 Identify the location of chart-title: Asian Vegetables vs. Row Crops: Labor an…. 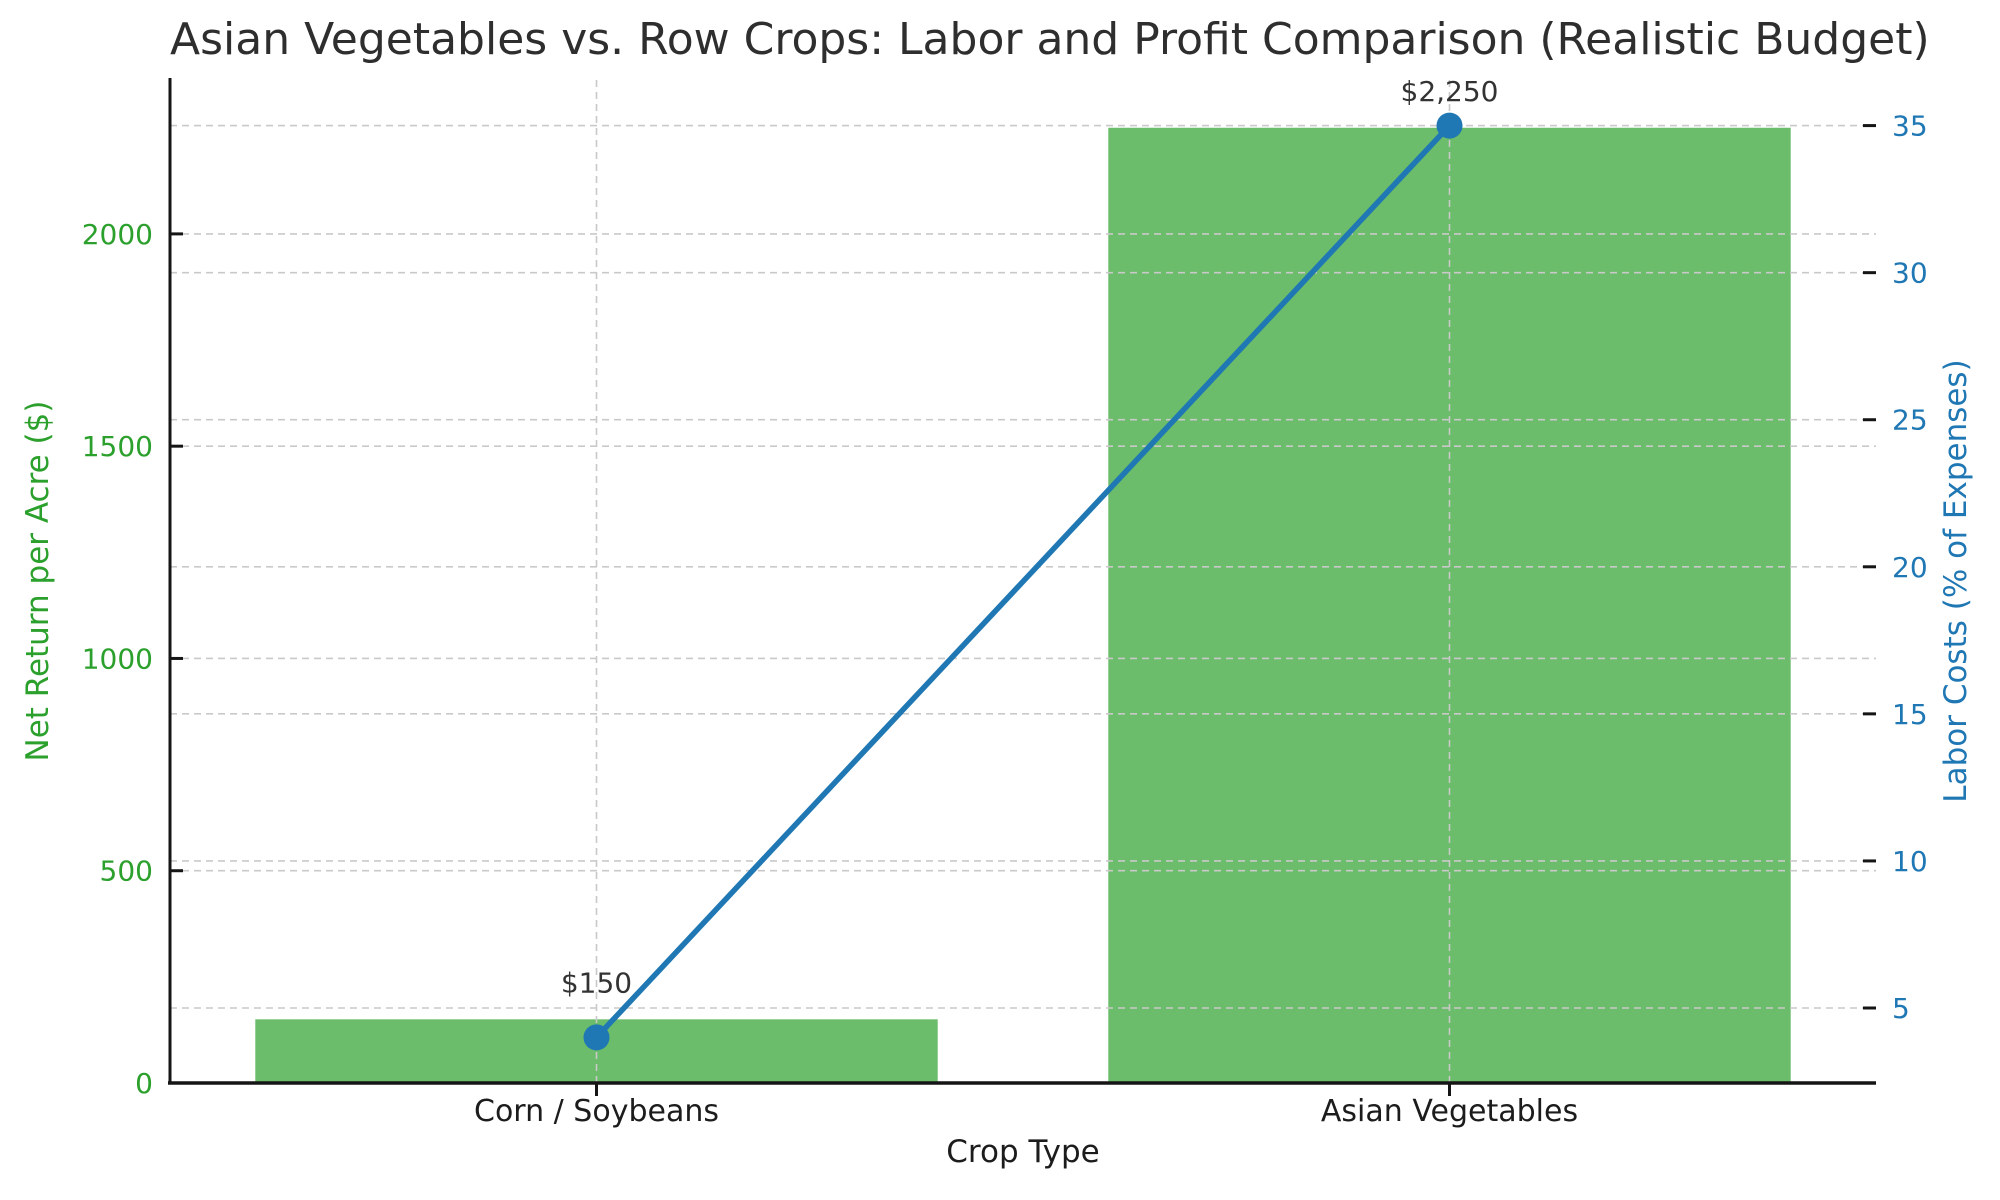
(1050, 39).